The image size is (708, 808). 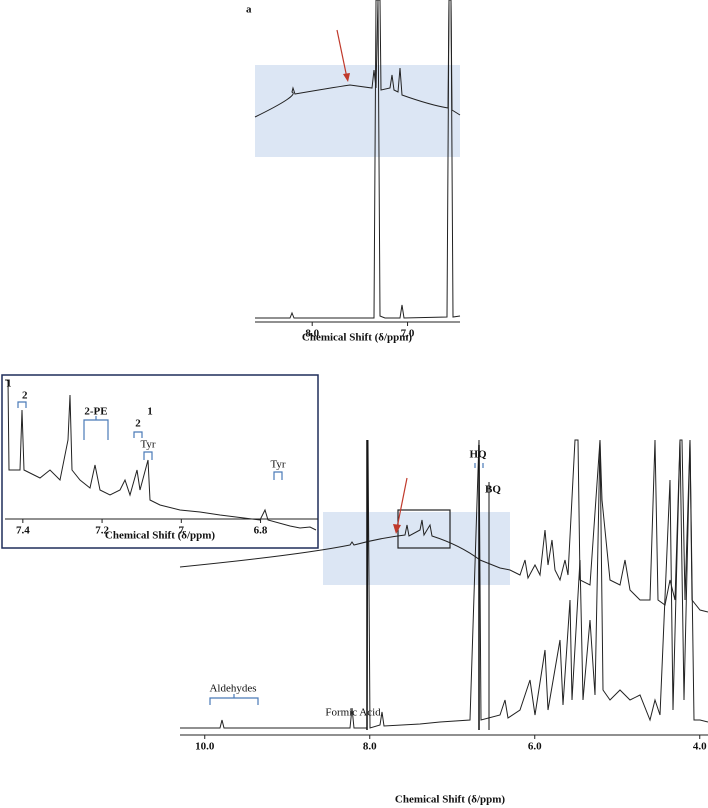 What do you see at coordinates (357, 111) in the screenshot?
I see `highlight-region` at bounding box center [357, 111].